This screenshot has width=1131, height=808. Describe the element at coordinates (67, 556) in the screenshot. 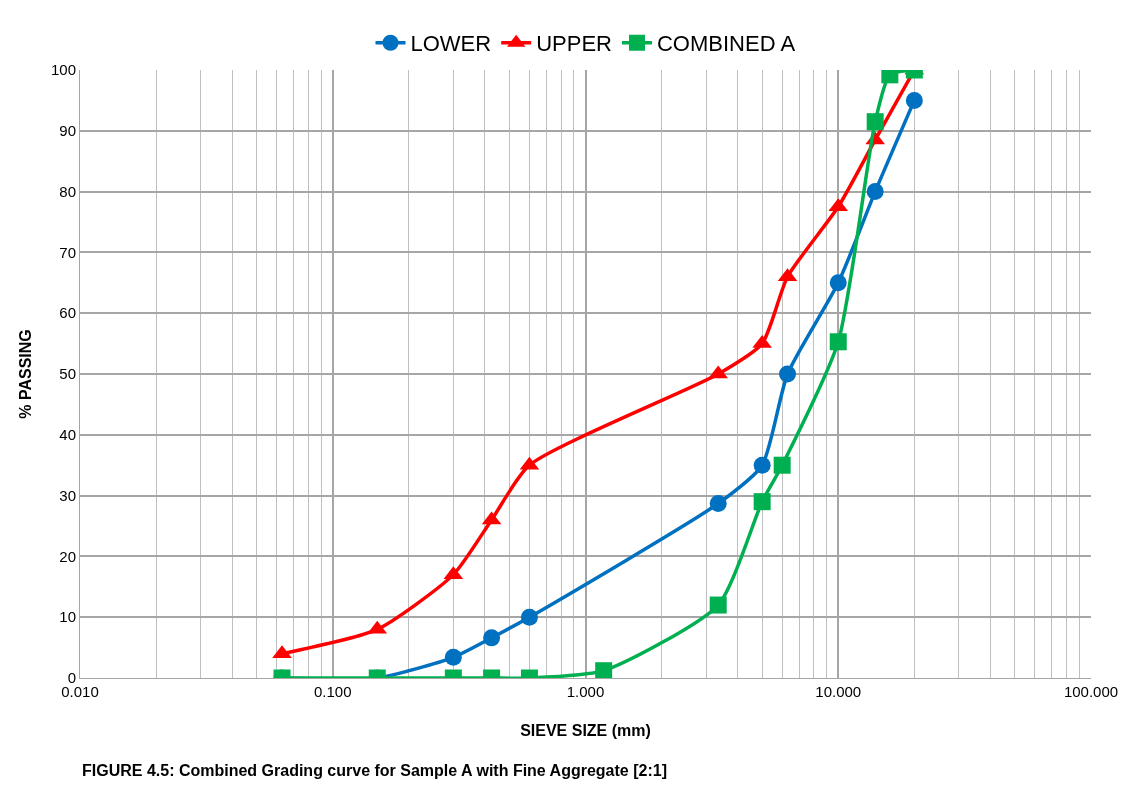

I see `y-tick-label: 20` at that location.